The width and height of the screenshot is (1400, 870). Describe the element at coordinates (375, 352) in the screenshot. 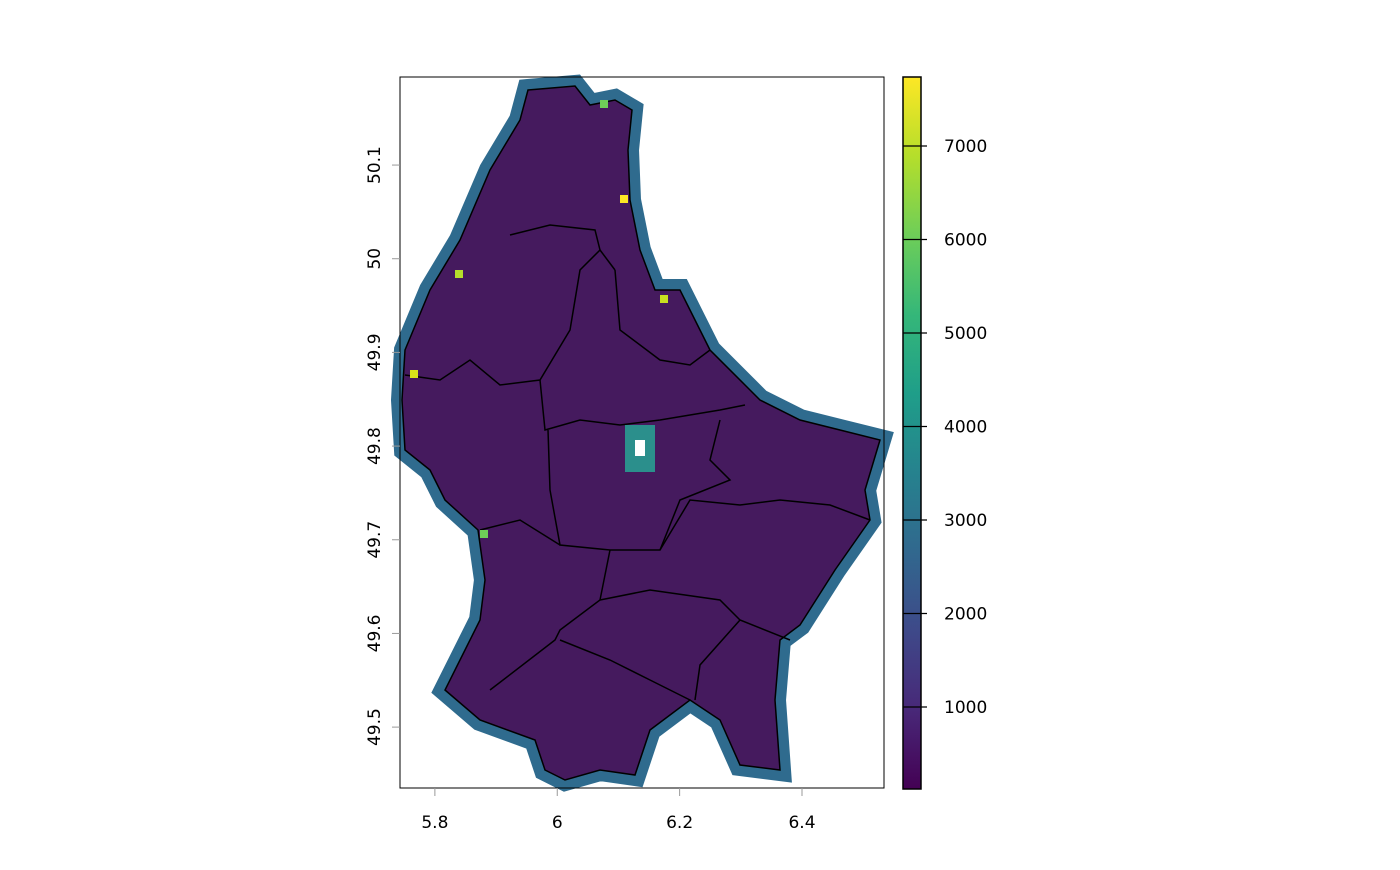

I see `y-tick-label: 49.9` at that location.